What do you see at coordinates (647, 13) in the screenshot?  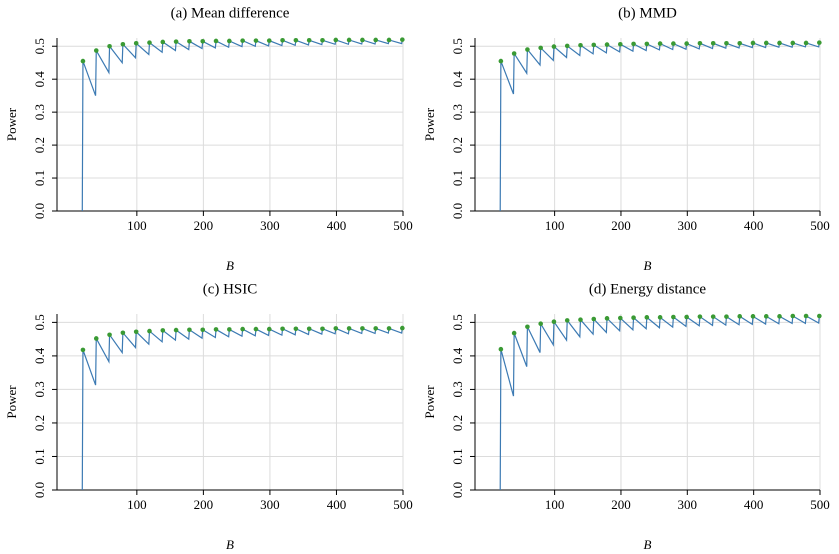 I see `panel-title: (b) MMD` at bounding box center [647, 13].